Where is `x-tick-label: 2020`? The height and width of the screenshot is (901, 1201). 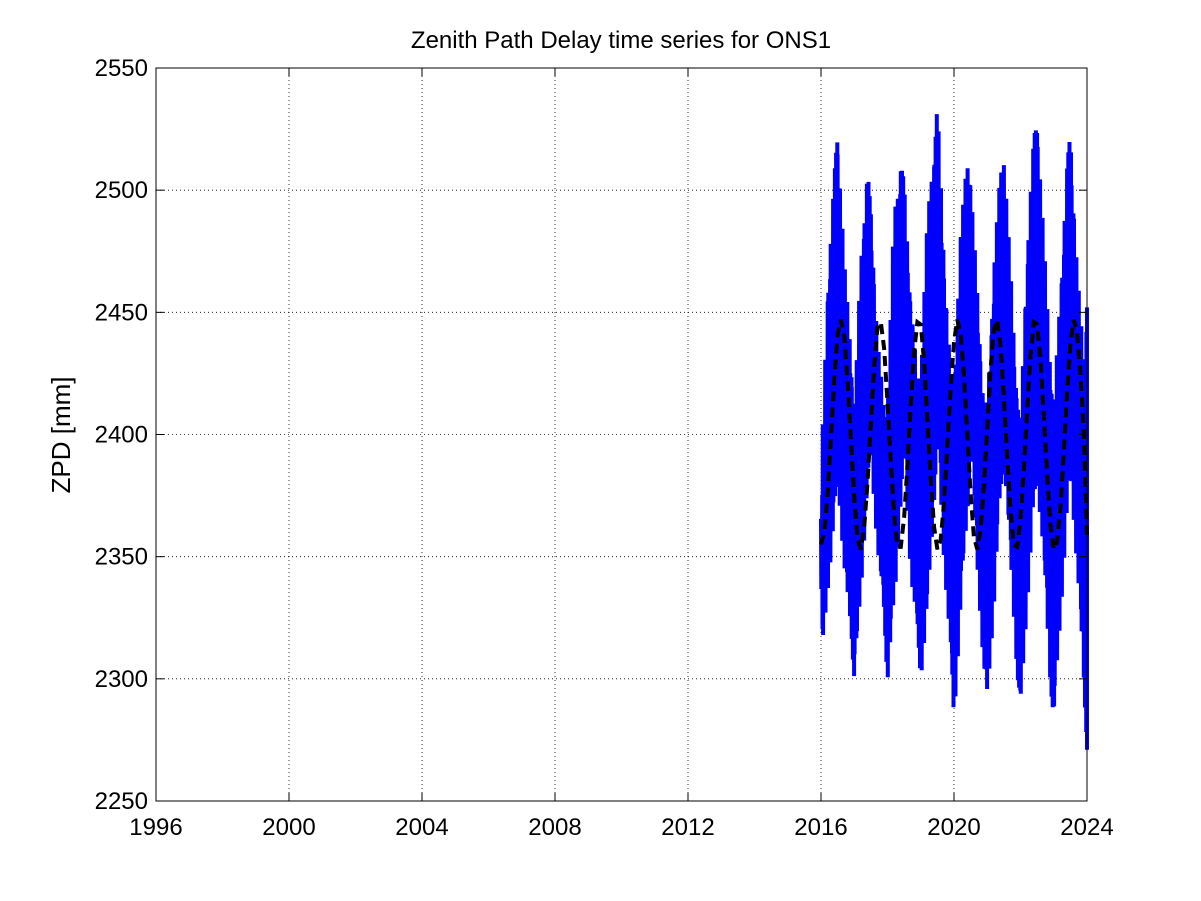
x-tick-label: 2020 is located at coordinates (953, 827).